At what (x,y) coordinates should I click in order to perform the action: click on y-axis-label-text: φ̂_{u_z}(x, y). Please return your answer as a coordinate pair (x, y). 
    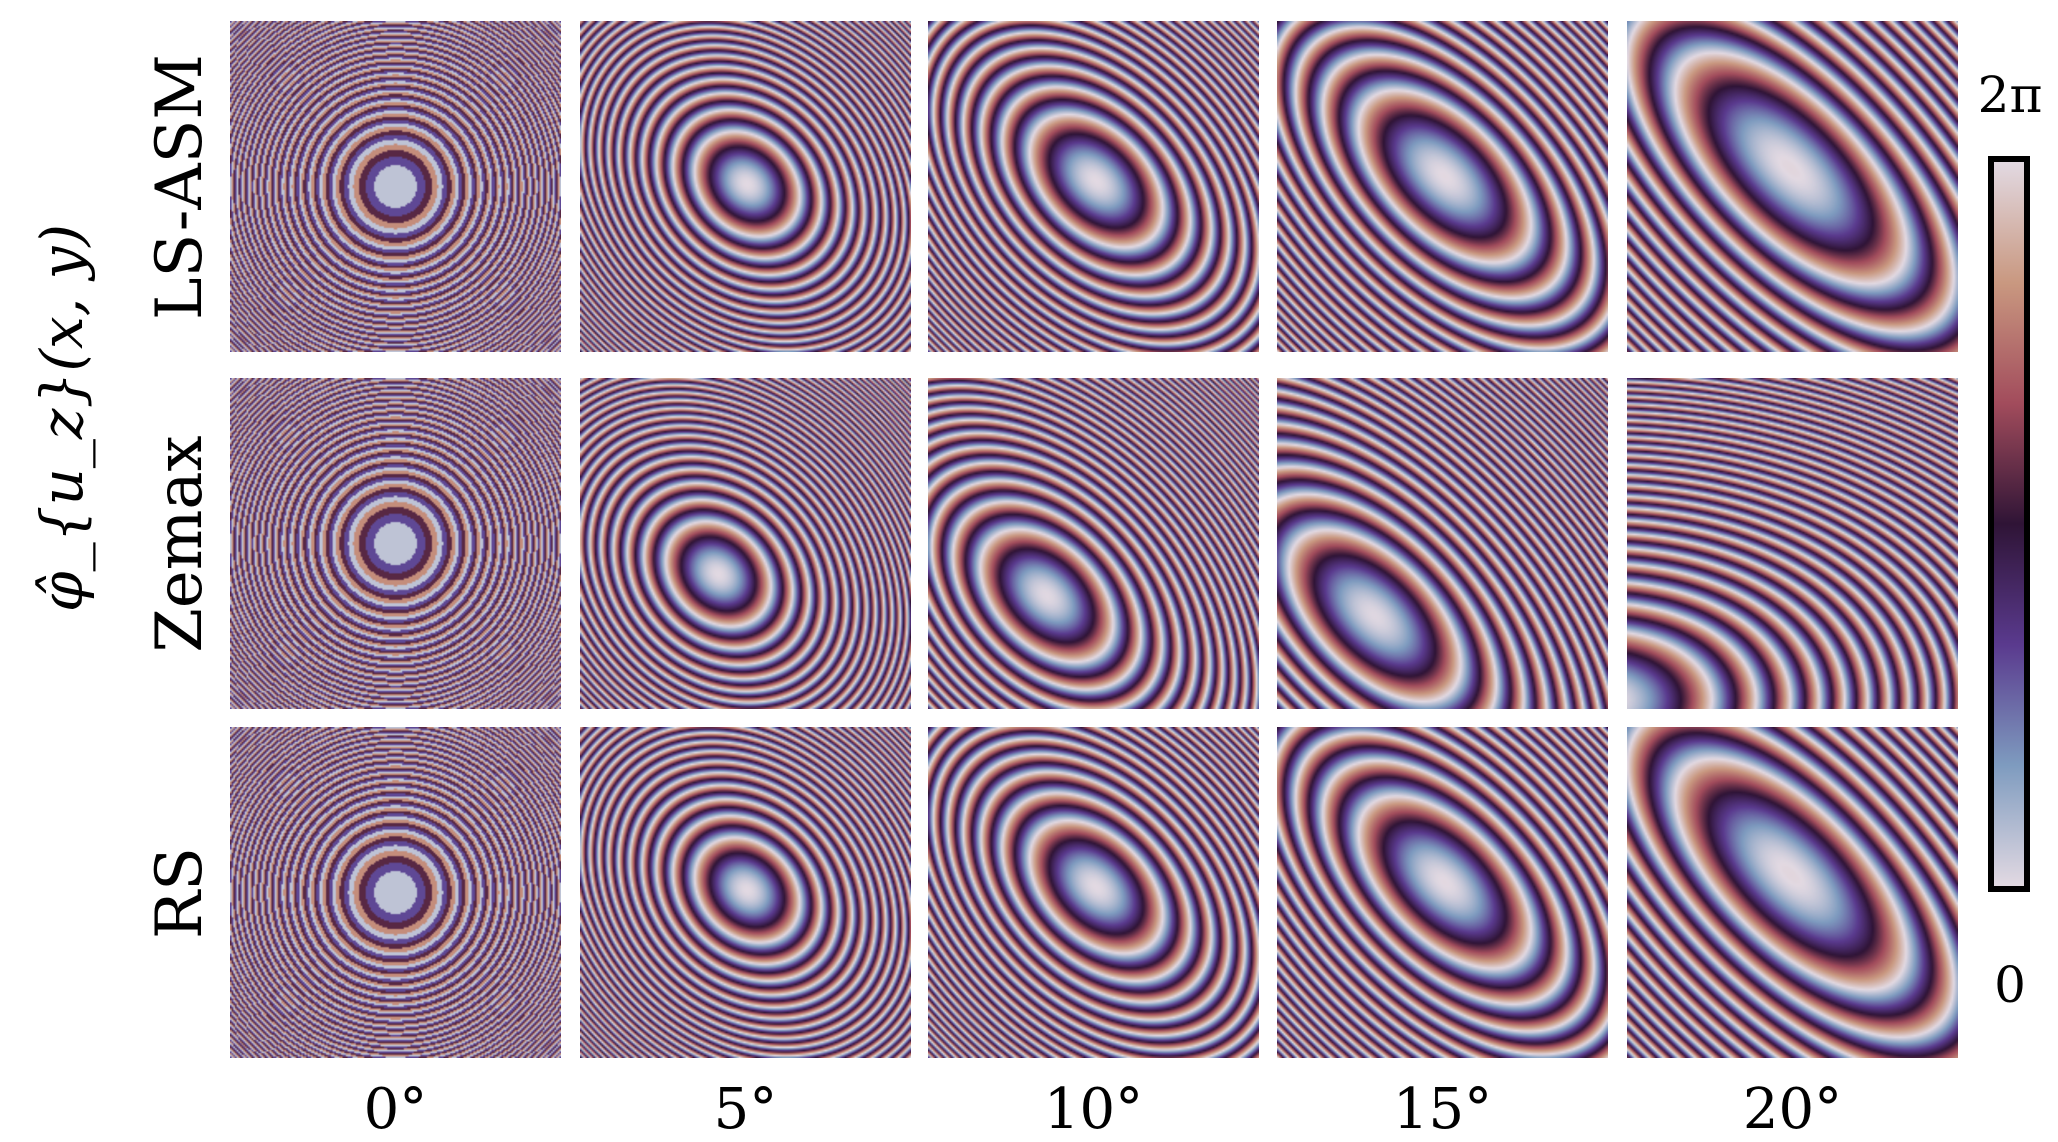
    Looking at the image, I should click on (62, 418).